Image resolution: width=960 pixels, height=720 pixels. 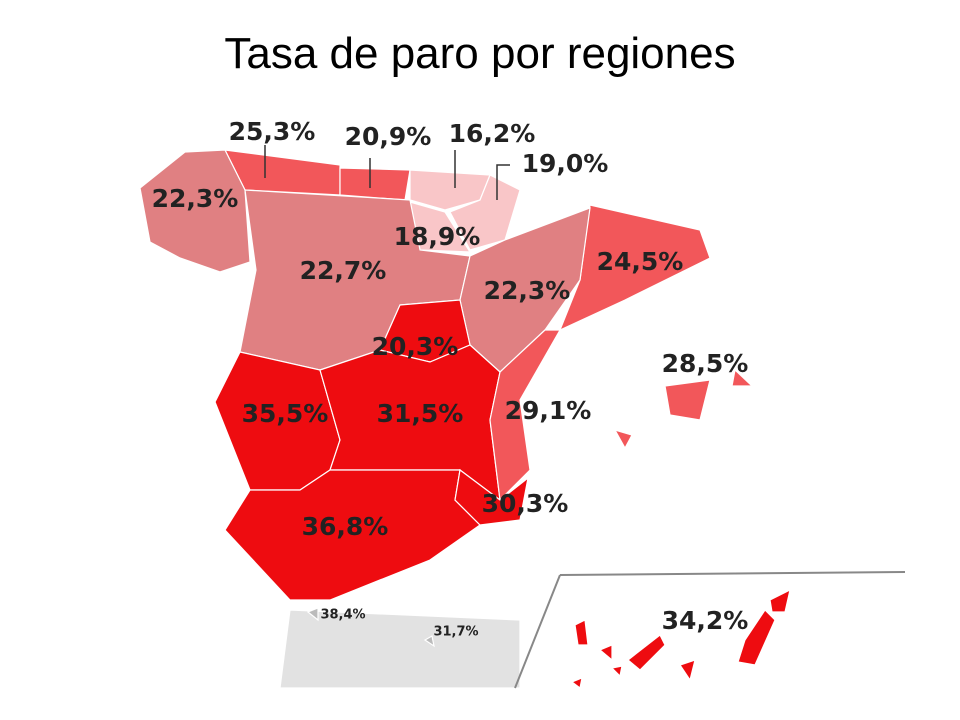 What do you see at coordinates (388, 136) in the screenshot?
I see `region-label: 20,9%` at bounding box center [388, 136].